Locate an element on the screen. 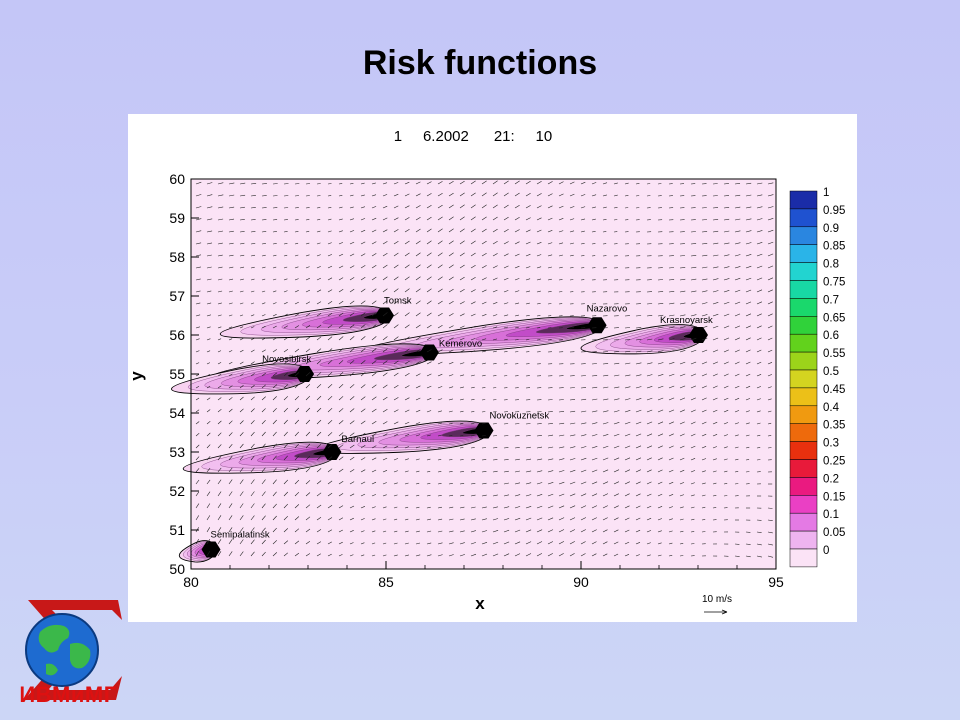 Image resolution: width=960 pixels, height=720 pixels. emission-source-marker is located at coordinates (429, 352).